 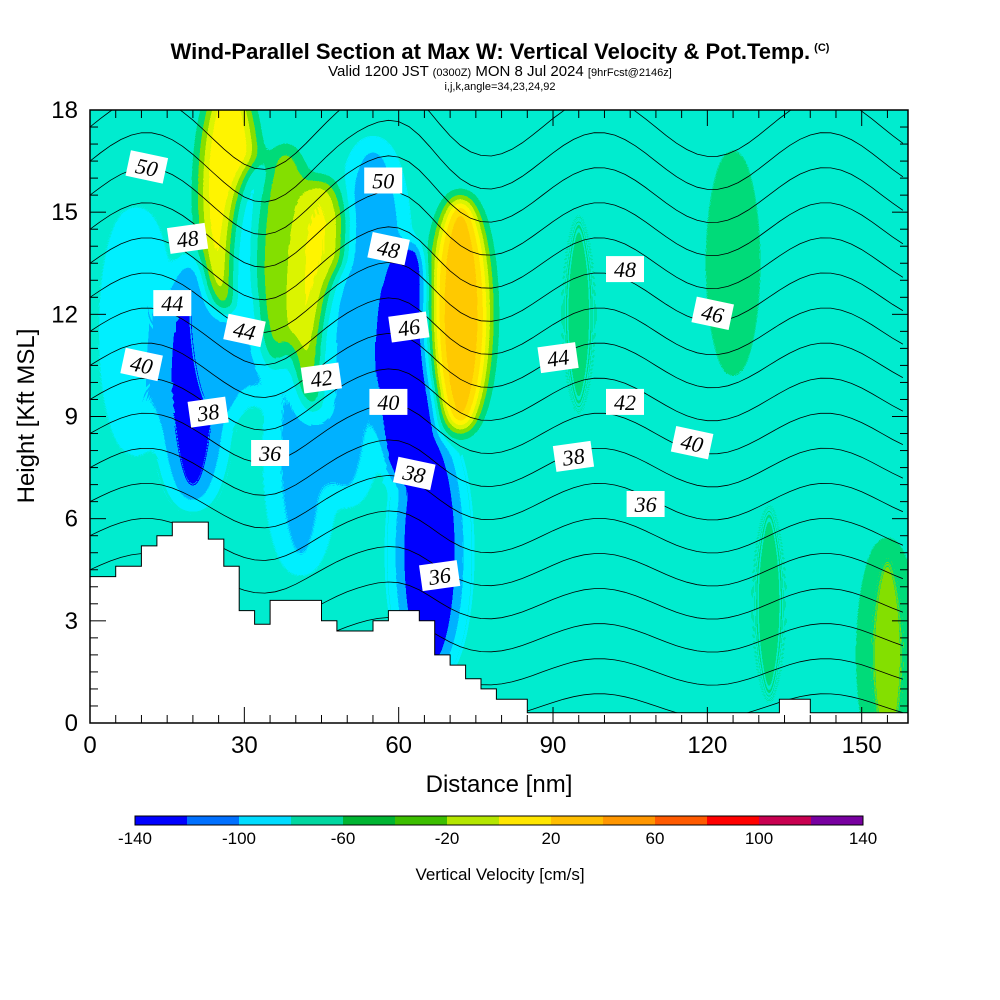 I want to click on colorbar: -140 -100 -60 -20 20 60 100 140, so click(x=497, y=831).